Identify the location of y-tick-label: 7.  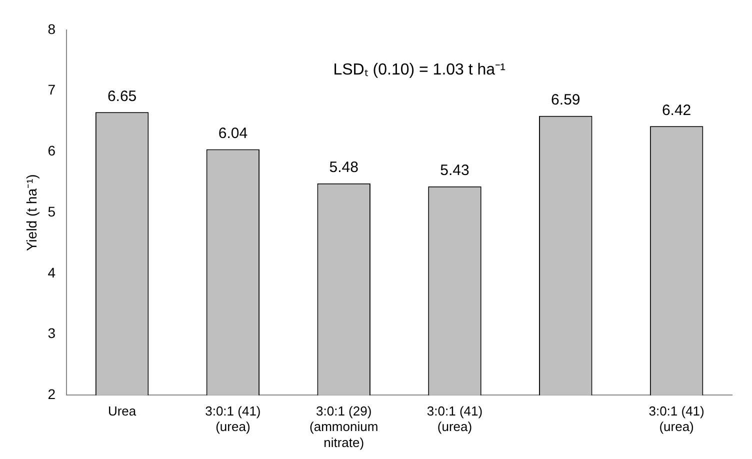
(52, 90).